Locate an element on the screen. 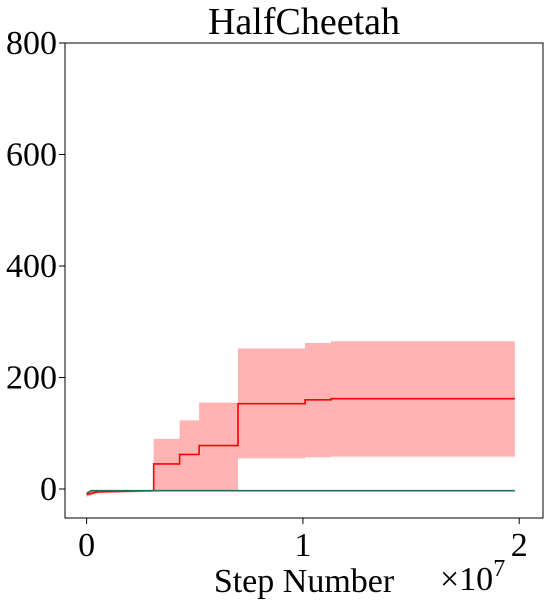 This screenshot has height=607, width=552. y-tick-label: 0 is located at coordinates (48, 489).